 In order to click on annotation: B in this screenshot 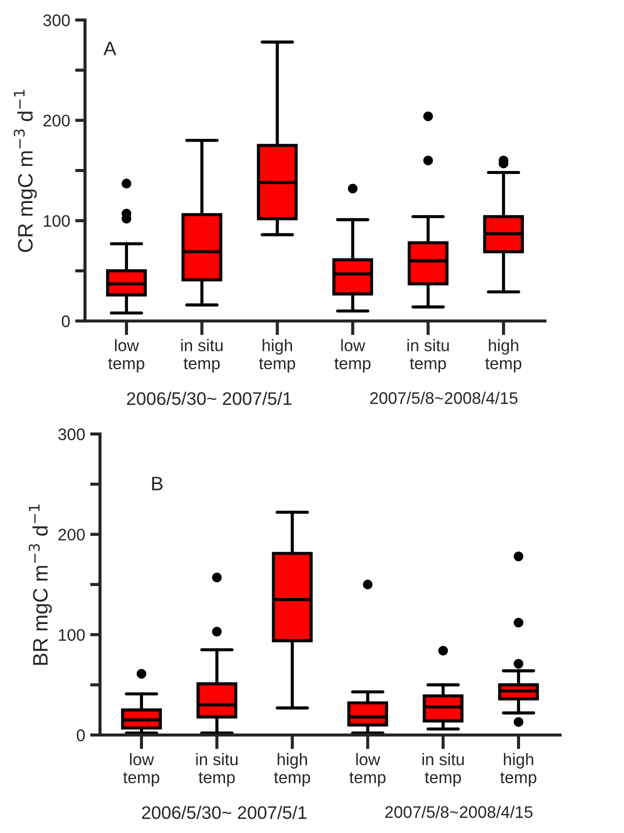, I will do `click(157, 483)`.